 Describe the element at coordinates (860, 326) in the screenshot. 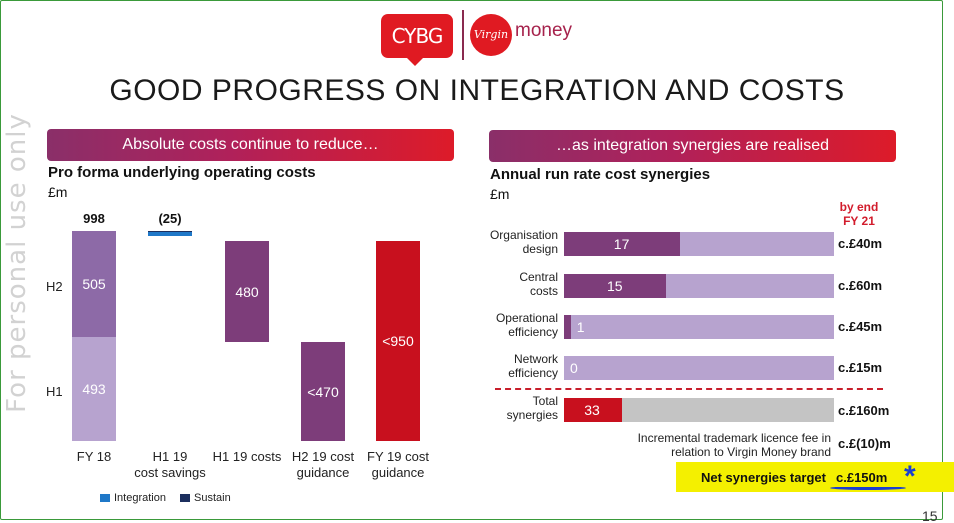

I see `target-value-2: c.£45m` at that location.